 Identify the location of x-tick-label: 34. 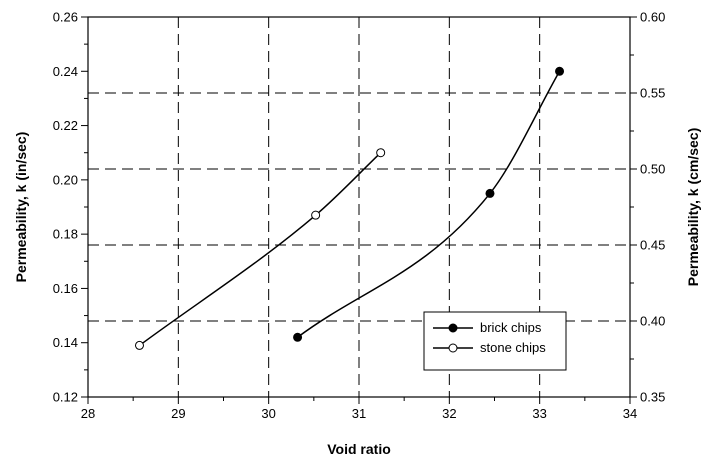
(630, 413).